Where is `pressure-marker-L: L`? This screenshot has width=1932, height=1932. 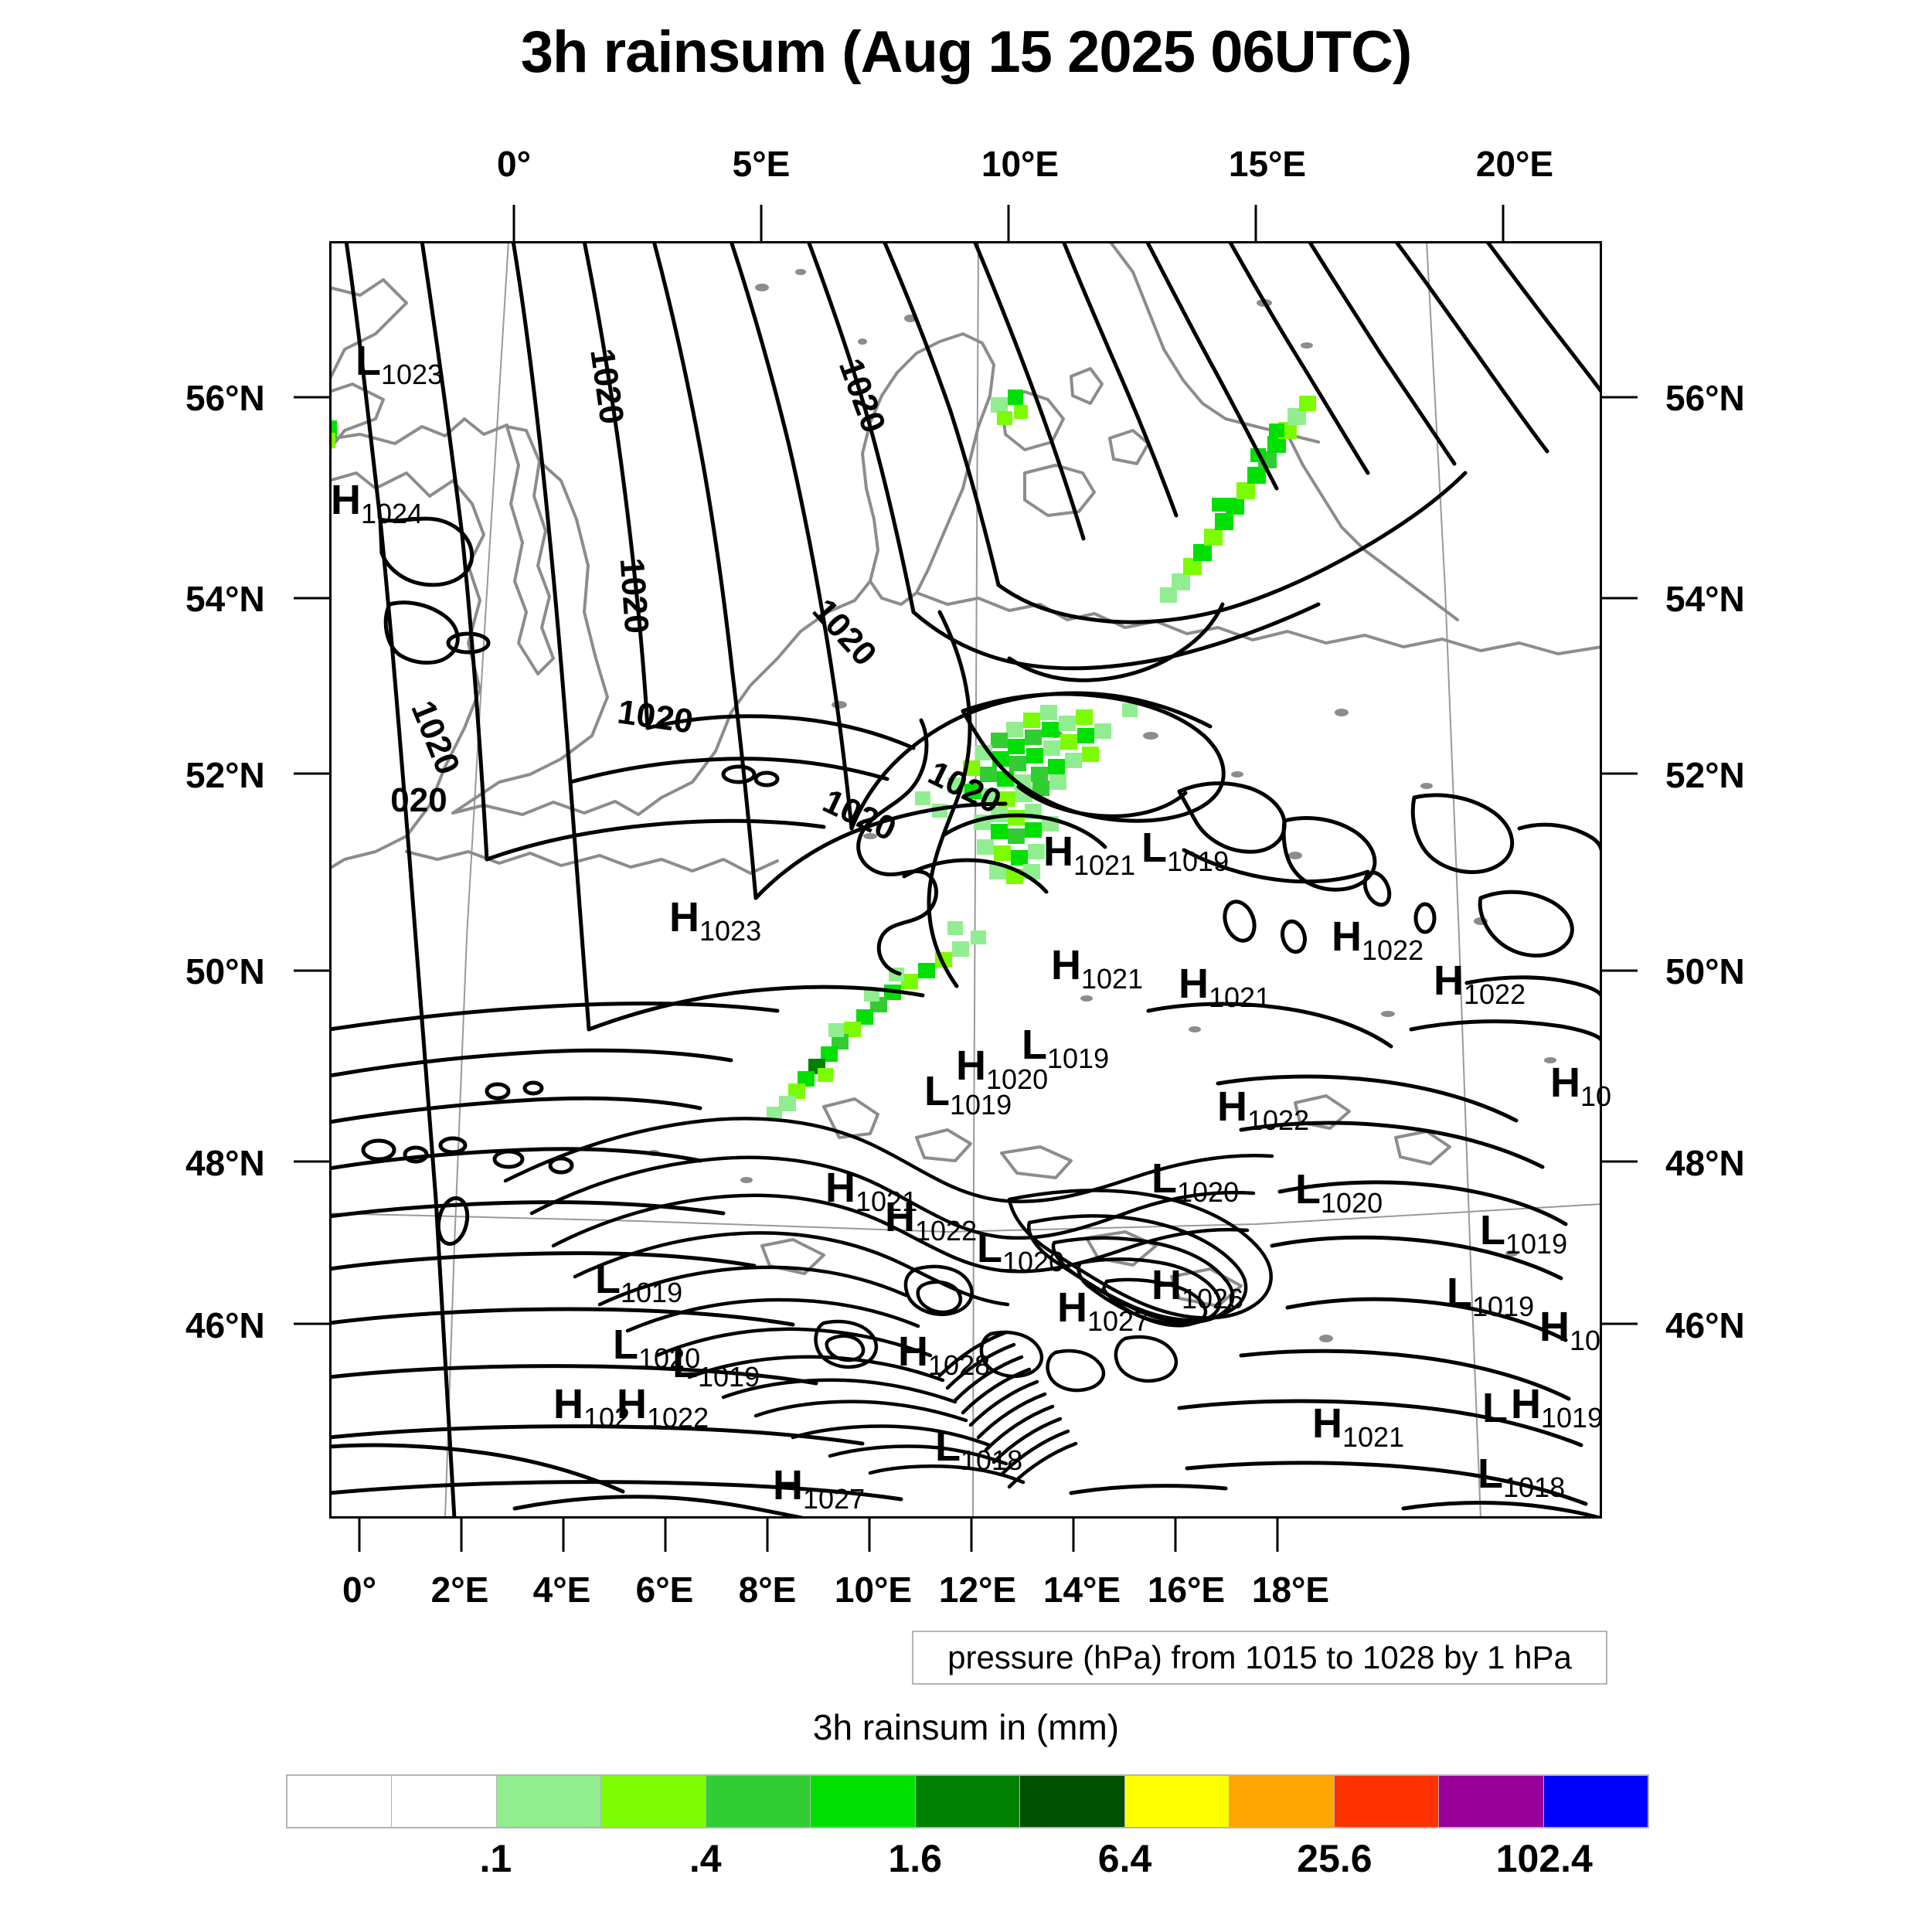
pressure-marker-L: L is located at coordinates (1495, 1408).